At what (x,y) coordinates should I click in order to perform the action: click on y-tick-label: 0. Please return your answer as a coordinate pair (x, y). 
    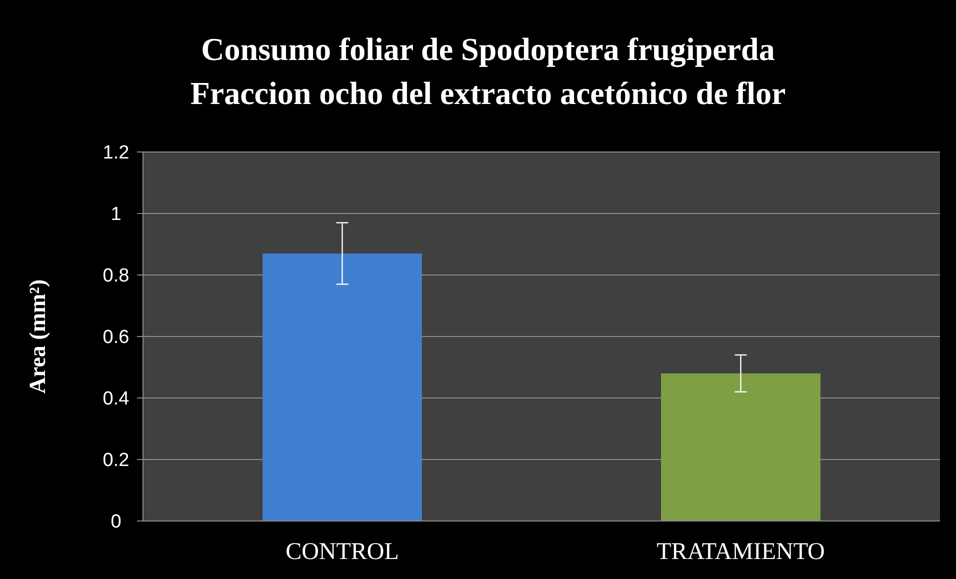
    Looking at the image, I should click on (116, 522).